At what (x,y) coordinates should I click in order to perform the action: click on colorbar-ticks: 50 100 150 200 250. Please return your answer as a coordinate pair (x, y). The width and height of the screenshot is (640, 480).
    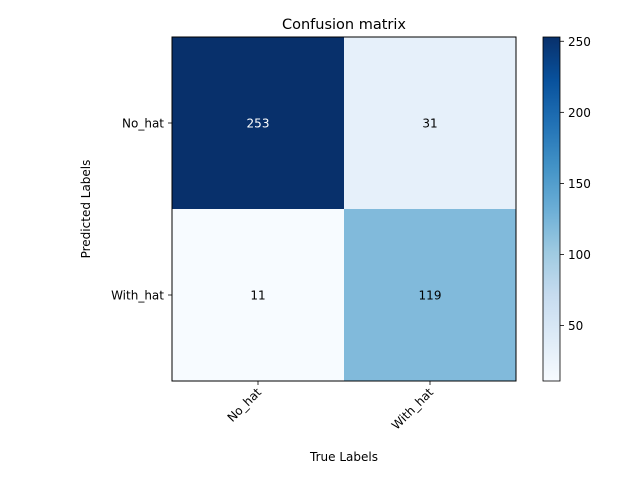
    Looking at the image, I should click on (575, 184).